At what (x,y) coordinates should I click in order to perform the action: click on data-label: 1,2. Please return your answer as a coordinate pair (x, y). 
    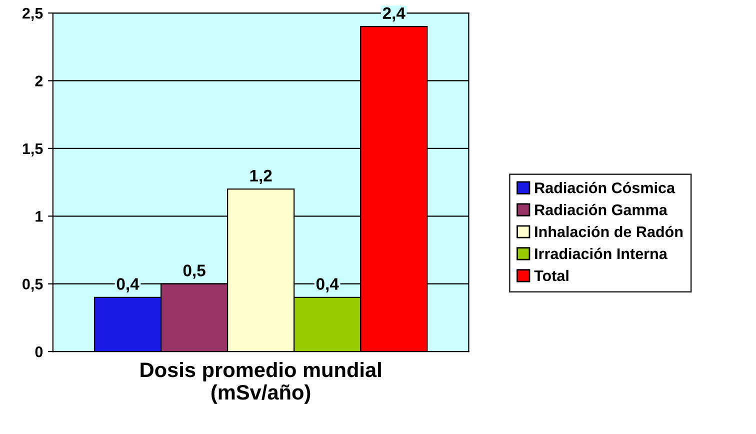
    Looking at the image, I should click on (261, 177).